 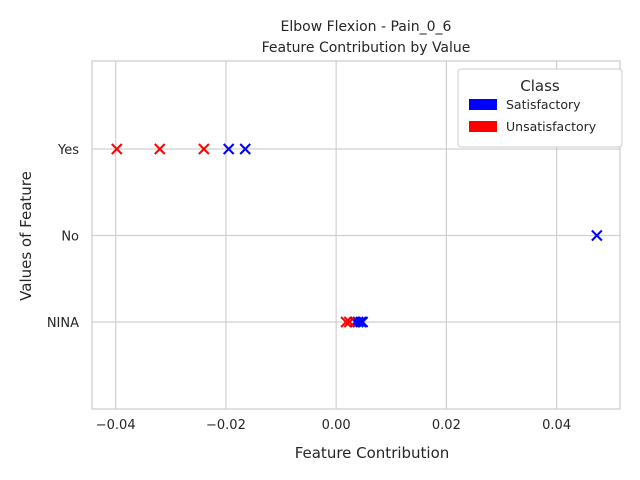 What do you see at coordinates (226, 425) in the screenshot?
I see `x-tick-label: −0.02` at bounding box center [226, 425].